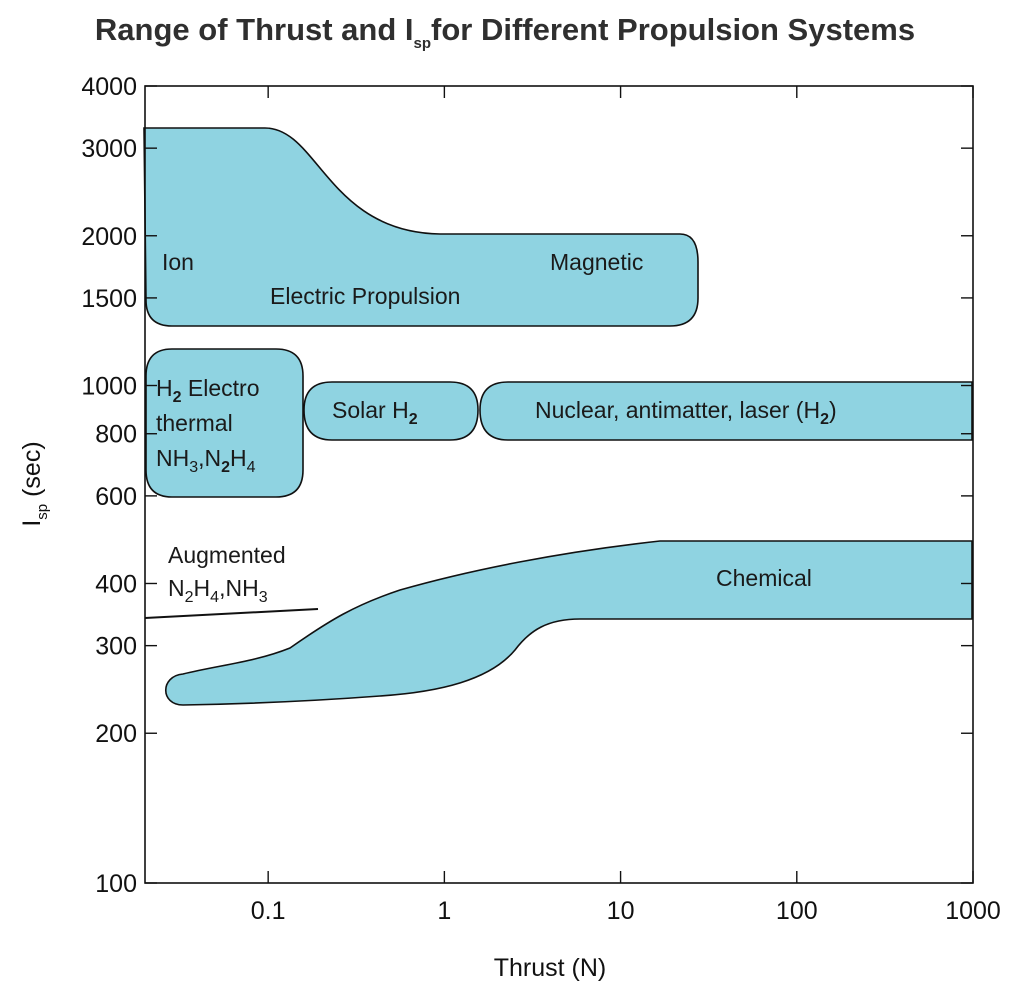  What do you see at coordinates (109, 387) in the screenshot?
I see `y-tick-label: 1000` at bounding box center [109, 387].